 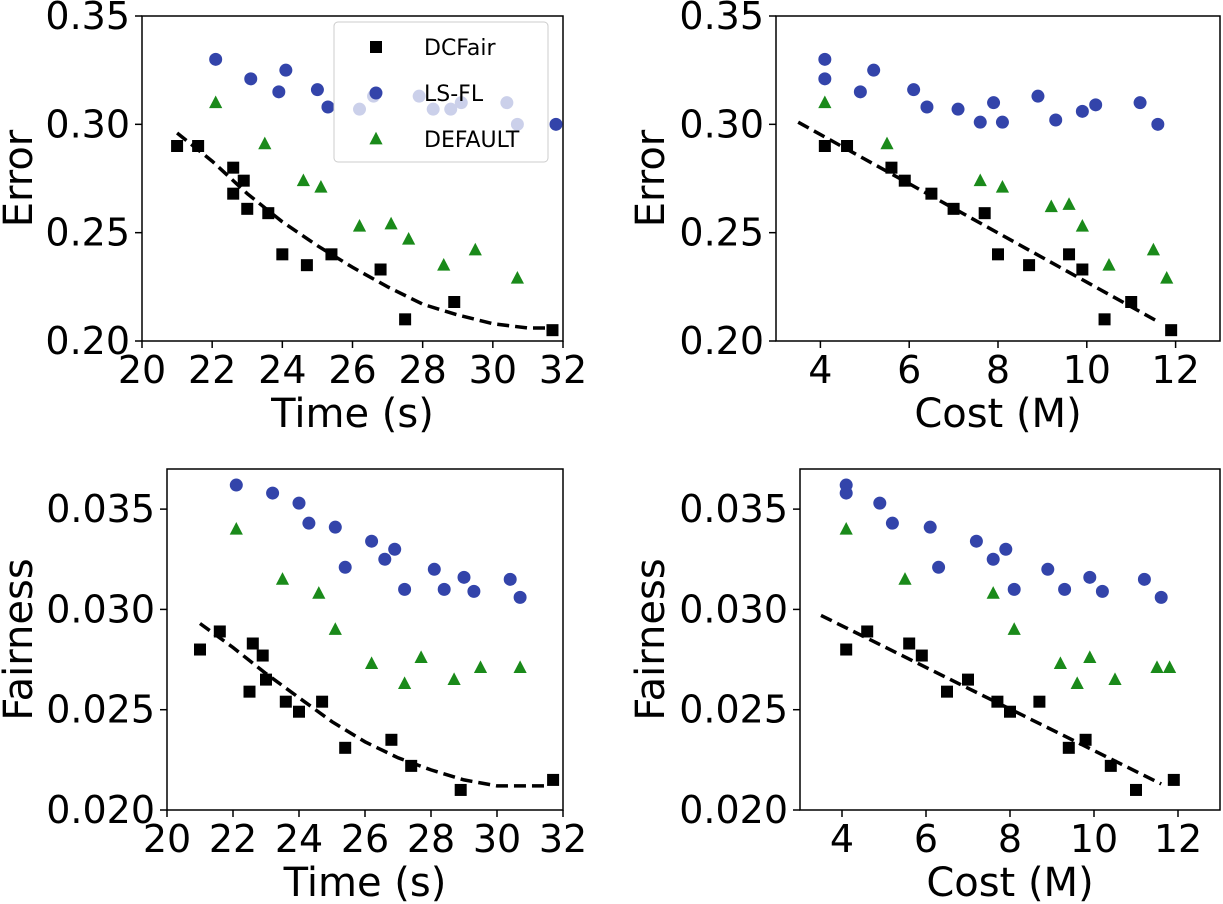 What do you see at coordinates (21, 178) in the screenshot?
I see `y-axis-label: Error` at bounding box center [21, 178].